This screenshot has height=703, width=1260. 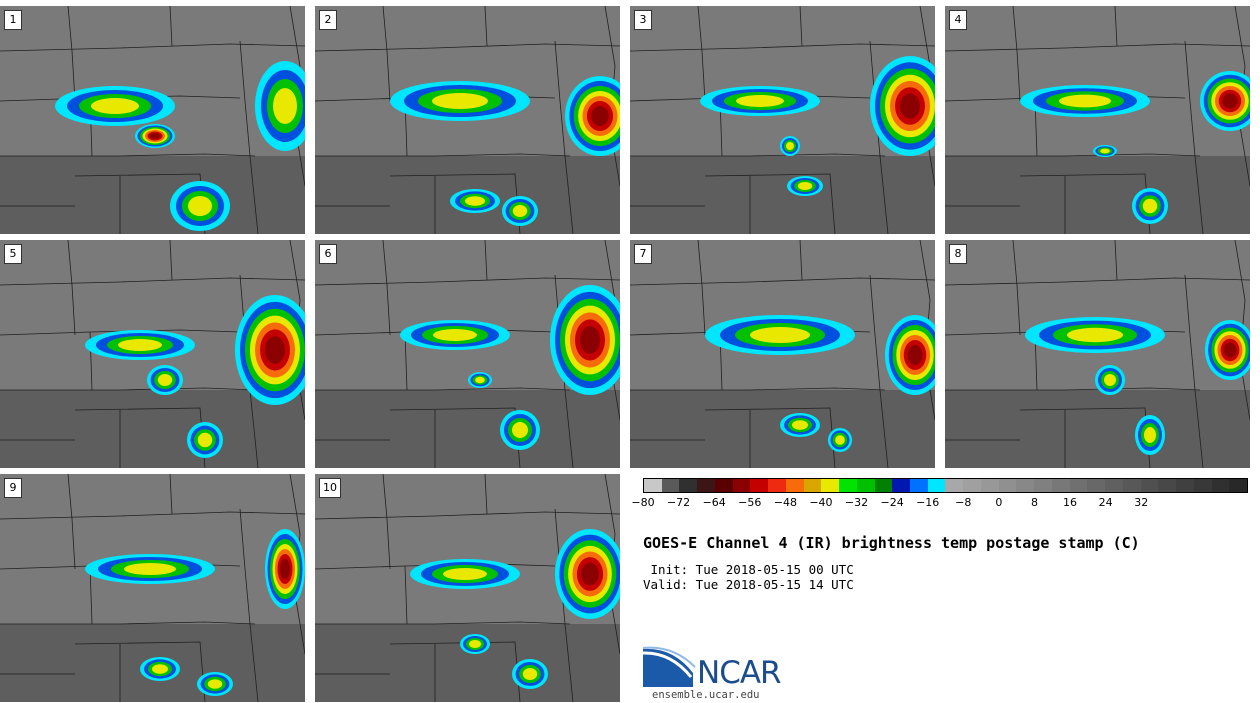 I want to click on init-time: Init: Tue 2018-05-15 00 UTC, so click(x=748, y=569).